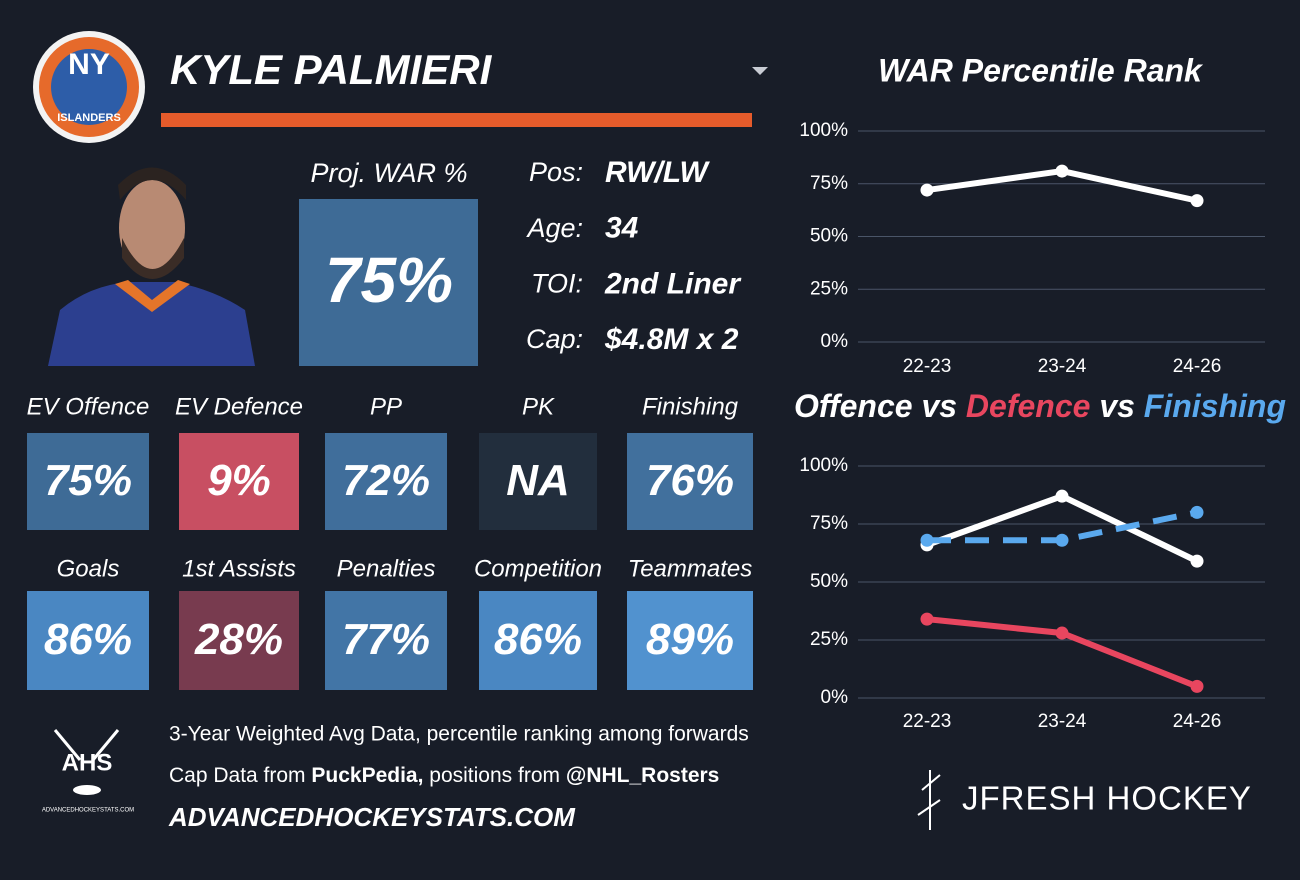  Describe the element at coordinates (89, 64) in the screenshot. I see `logo-text: NY` at that location.